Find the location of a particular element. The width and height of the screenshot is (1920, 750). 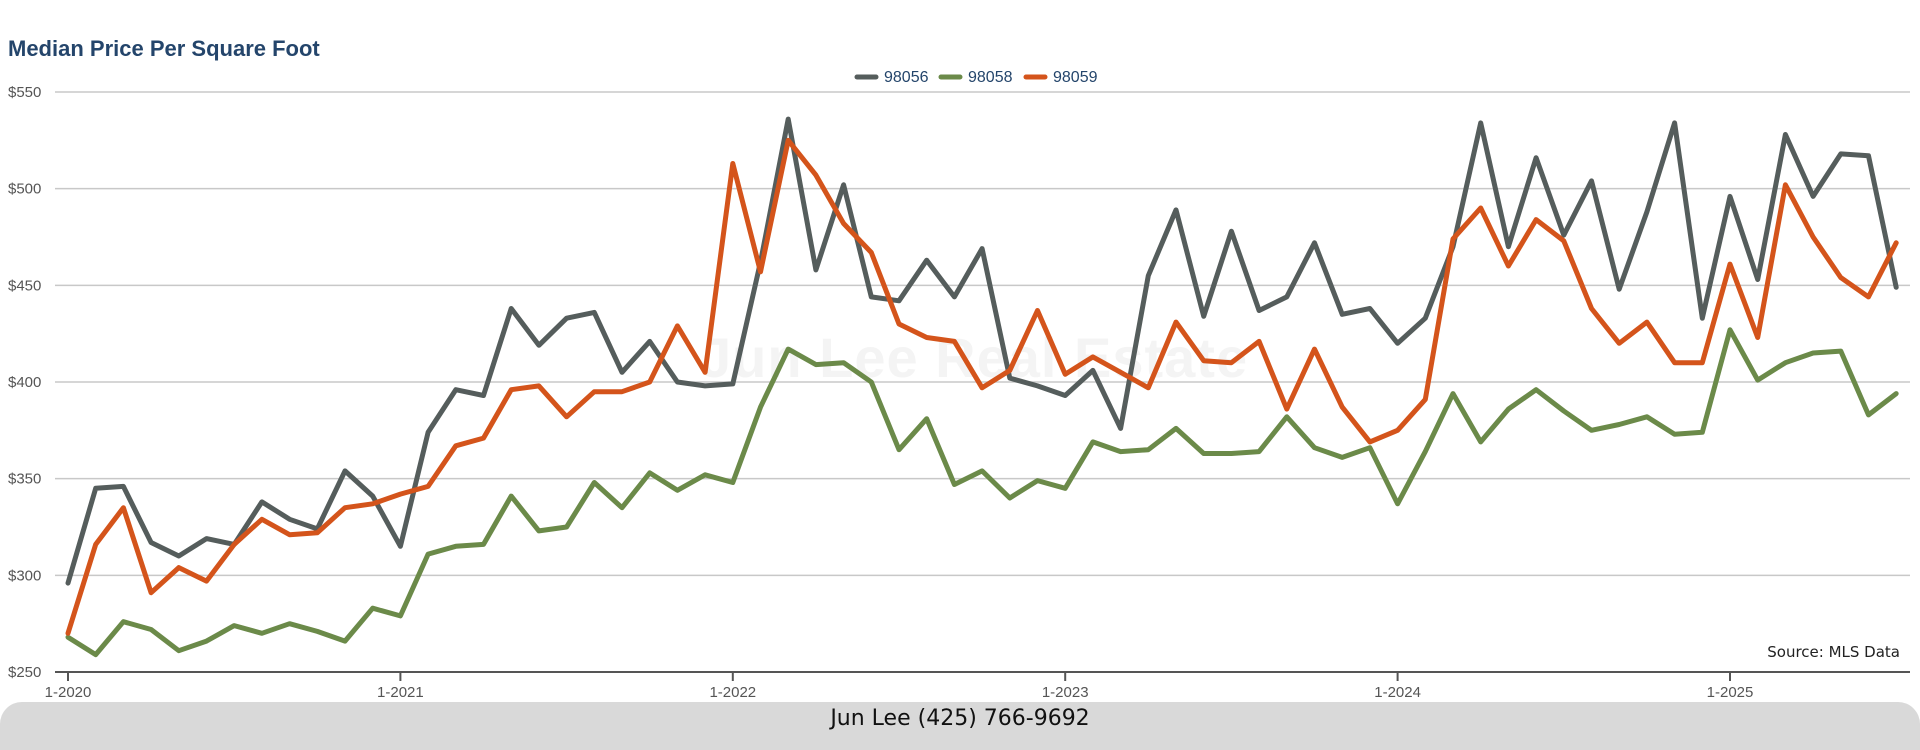

x-tick-label: 1-2020 is located at coordinates (68, 692).